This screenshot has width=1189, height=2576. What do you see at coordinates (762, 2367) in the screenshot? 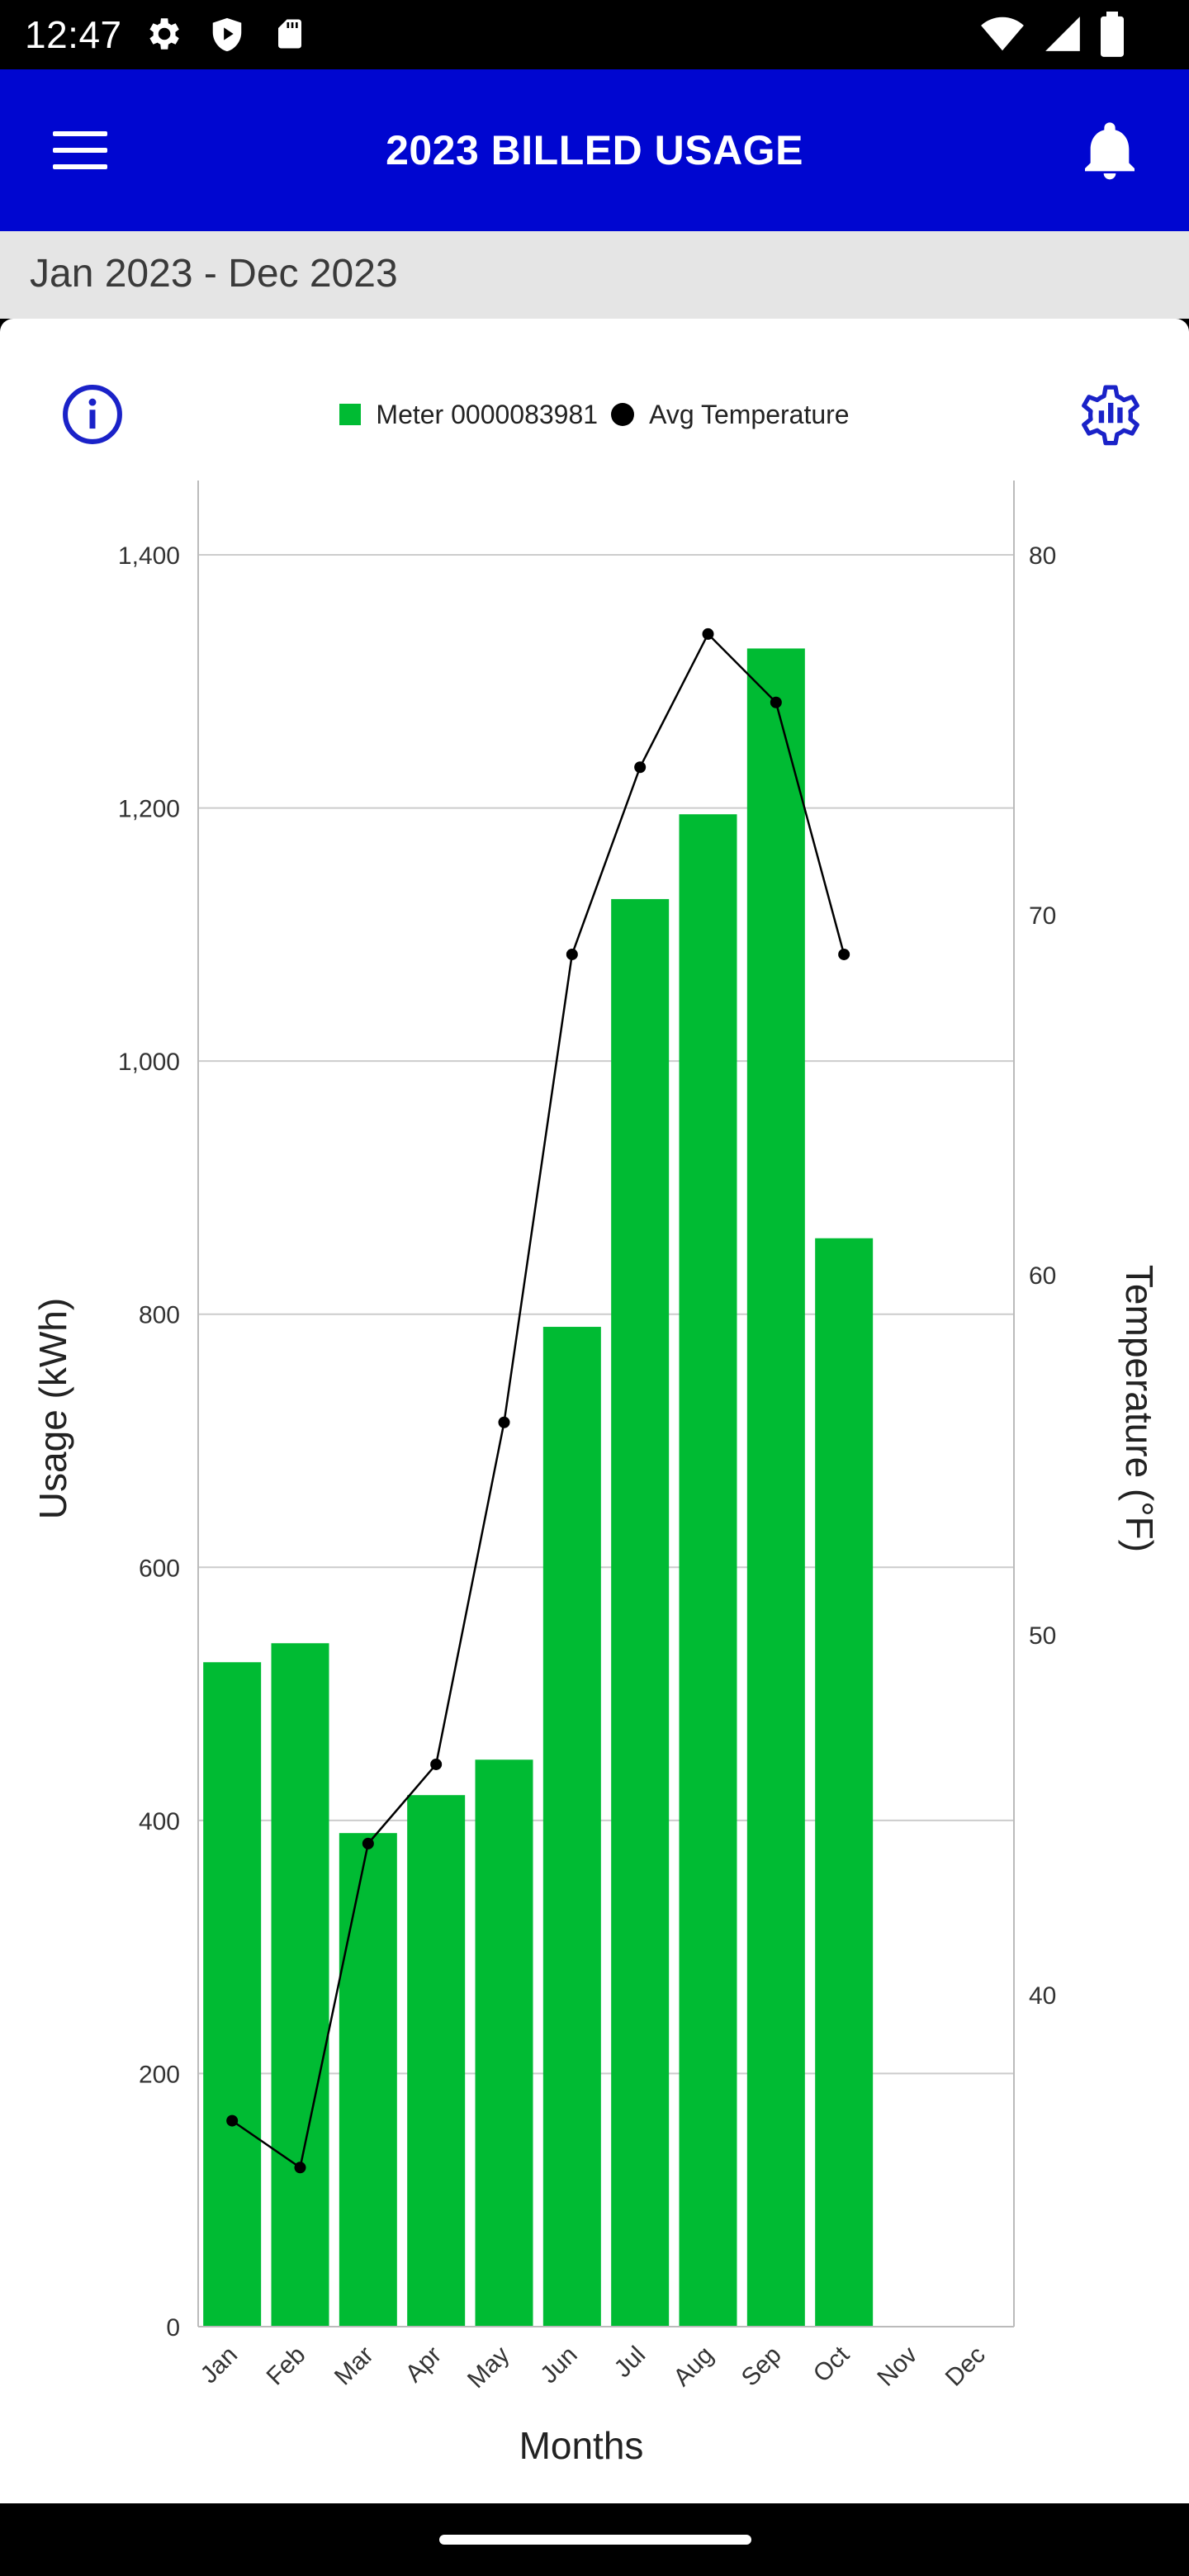
I see `x-tick-label: Sep` at bounding box center [762, 2367].